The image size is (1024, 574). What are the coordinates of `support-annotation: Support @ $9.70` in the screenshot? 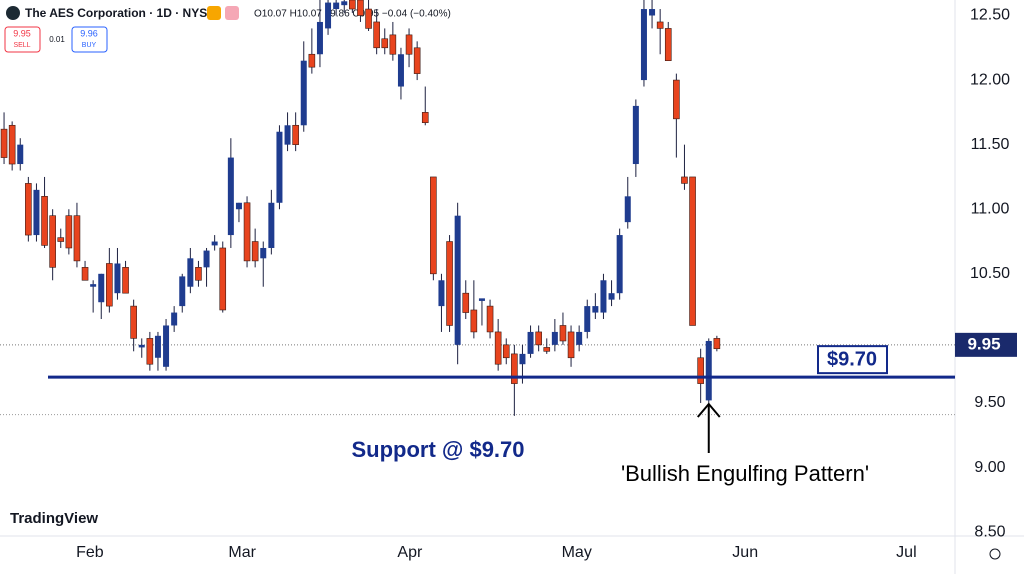 It's located at (437, 449).